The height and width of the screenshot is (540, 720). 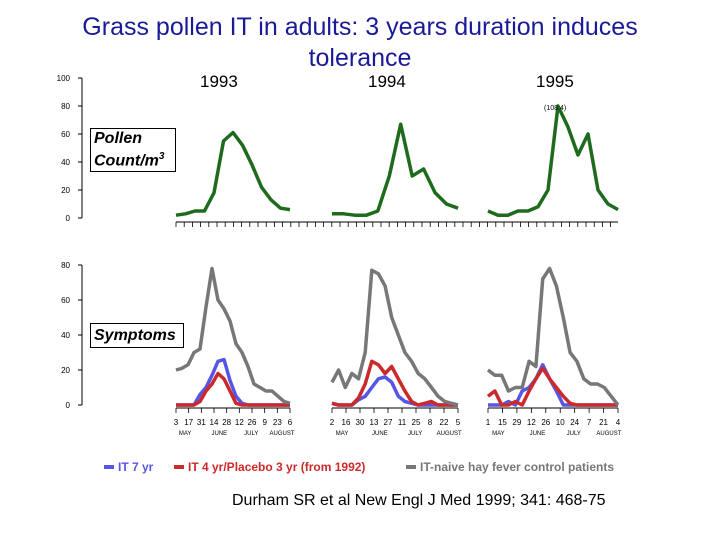 What do you see at coordinates (65, 335) in the screenshot?
I see `symptoms-y-tick-label: 40` at bounding box center [65, 335].